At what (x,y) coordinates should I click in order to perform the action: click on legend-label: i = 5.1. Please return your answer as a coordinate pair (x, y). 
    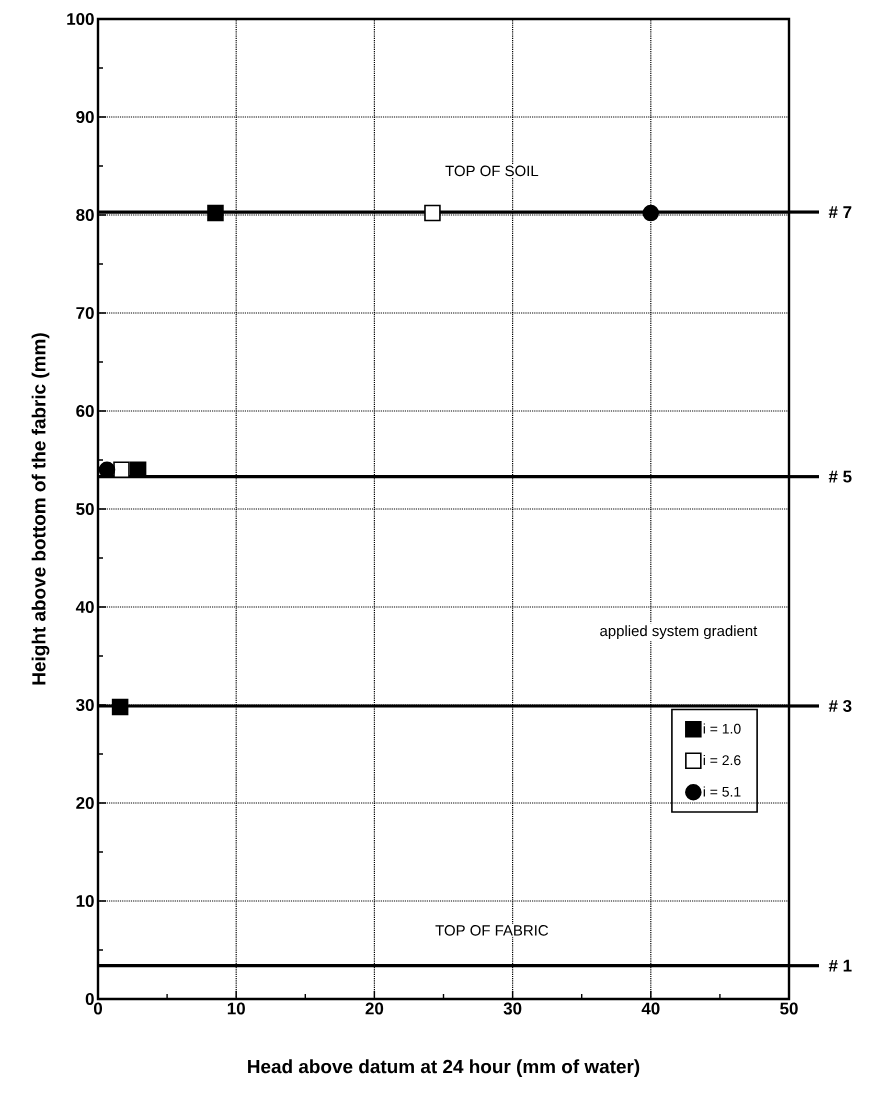
    Looking at the image, I should click on (722, 791).